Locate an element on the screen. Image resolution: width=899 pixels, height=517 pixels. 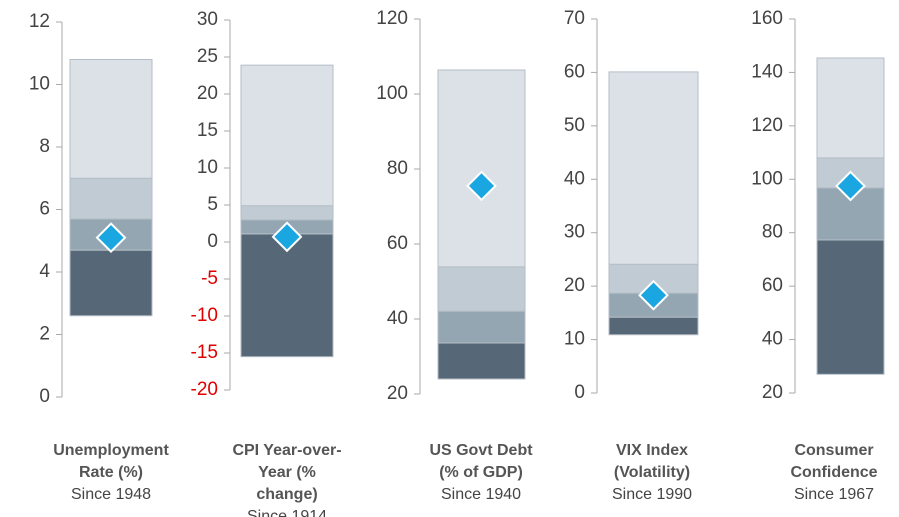
panel-title: US Govt Debt (% of GDP) is located at coordinates (481, 461).